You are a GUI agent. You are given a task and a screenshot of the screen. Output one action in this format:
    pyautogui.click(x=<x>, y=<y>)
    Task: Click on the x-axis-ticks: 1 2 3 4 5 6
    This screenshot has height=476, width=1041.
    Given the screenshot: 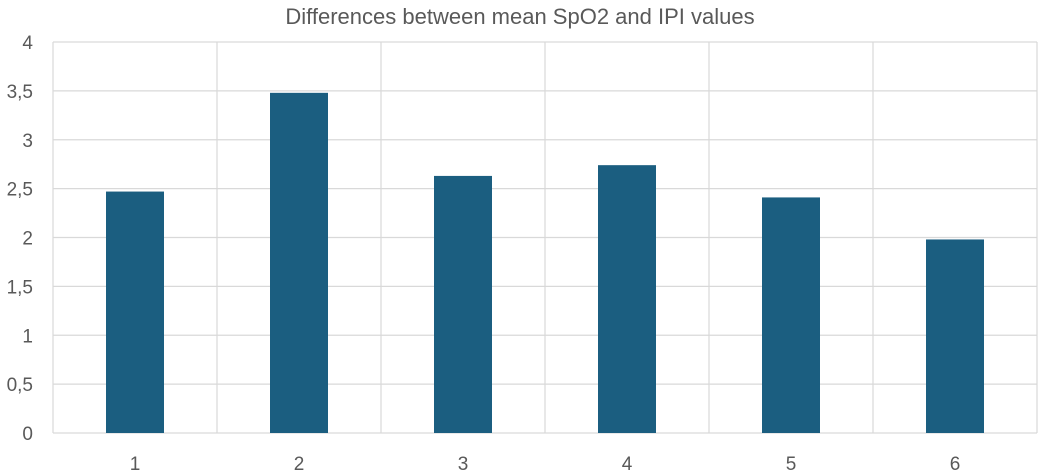 What is the action you would take?
    pyautogui.click(x=545, y=464)
    